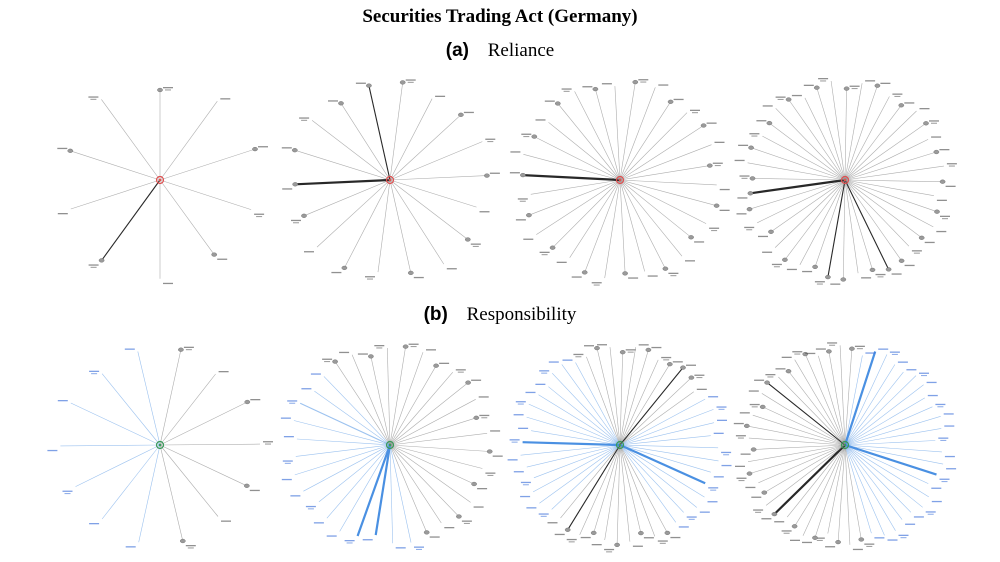 The width and height of the screenshot is (1000, 562). I want to click on hub-node-core, so click(390, 180).